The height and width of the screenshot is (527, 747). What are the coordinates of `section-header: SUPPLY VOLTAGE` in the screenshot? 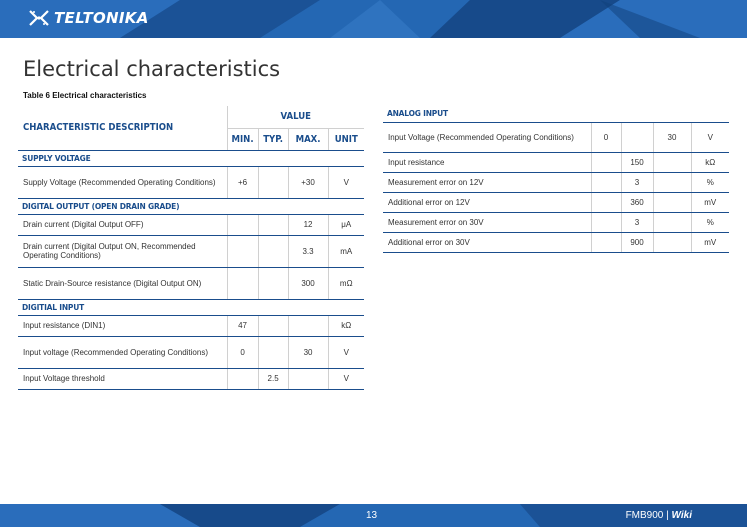 It's located at (191, 158).